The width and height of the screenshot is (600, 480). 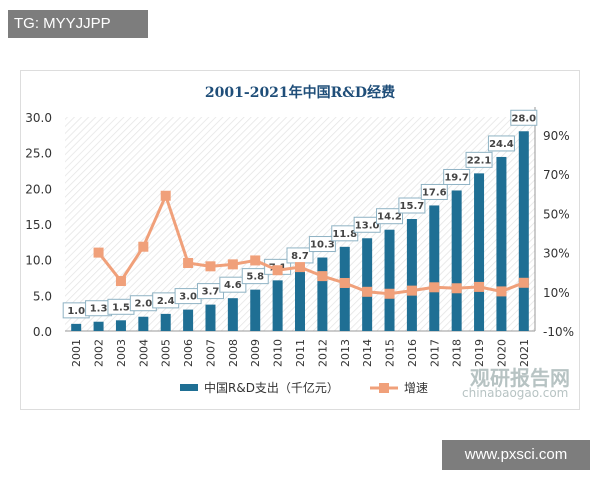 What do you see at coordinates (322, 353) in the screenshot?
I see `x-tick-label: 2012` at bounding box center [322, 353].